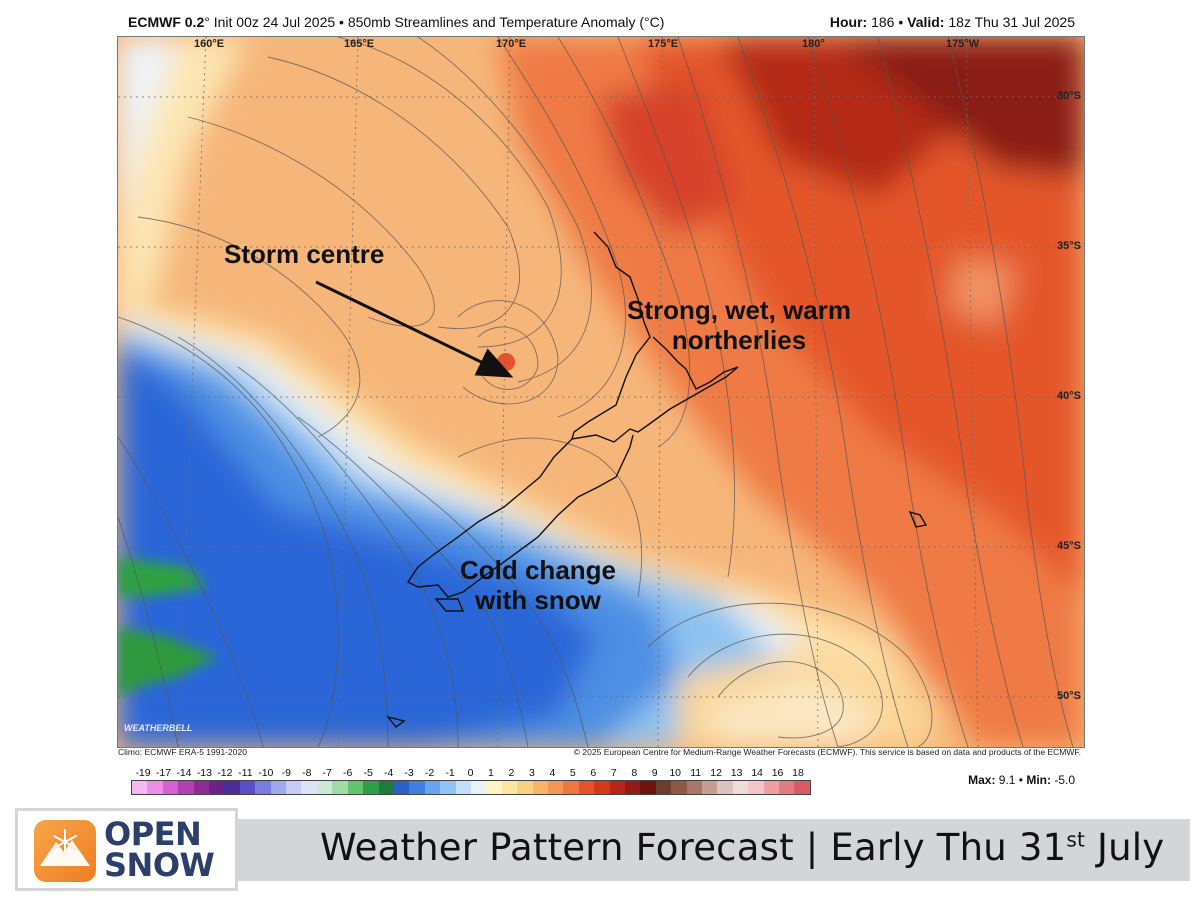  What do you see at coordinates (1062, 780) in the screenshot?
I see `min-value: -5.0` at bounding box center [1062, 780].